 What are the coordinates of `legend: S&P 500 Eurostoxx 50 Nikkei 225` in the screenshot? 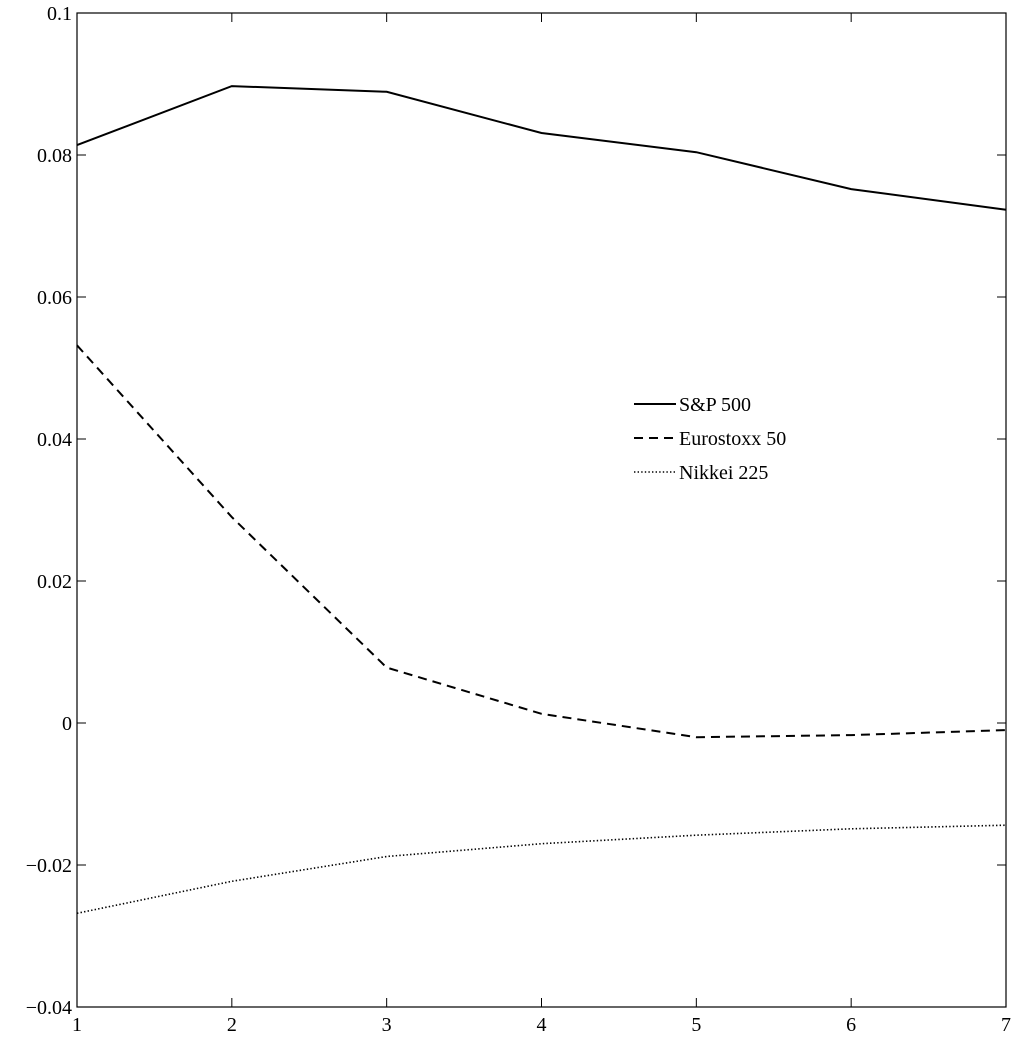 It's located at (710, 439).